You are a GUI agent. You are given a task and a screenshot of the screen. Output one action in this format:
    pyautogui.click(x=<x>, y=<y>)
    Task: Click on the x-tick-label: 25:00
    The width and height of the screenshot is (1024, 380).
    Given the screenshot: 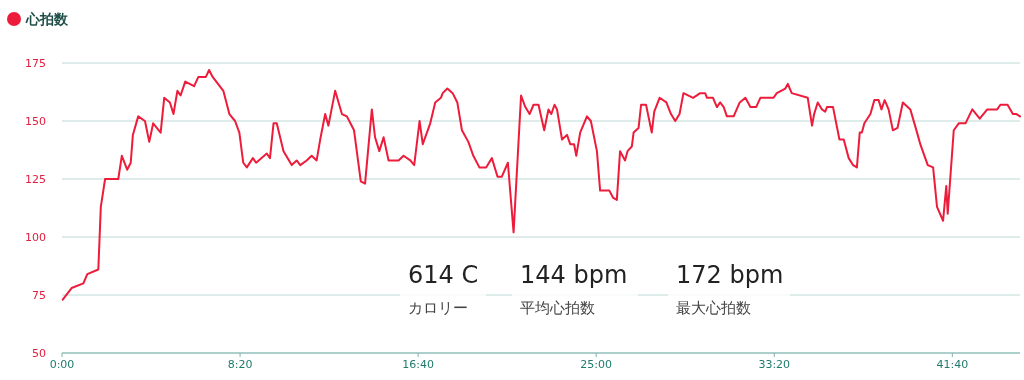 What is the action you would take?
    pyautogui.click(x=596, y=364)
    